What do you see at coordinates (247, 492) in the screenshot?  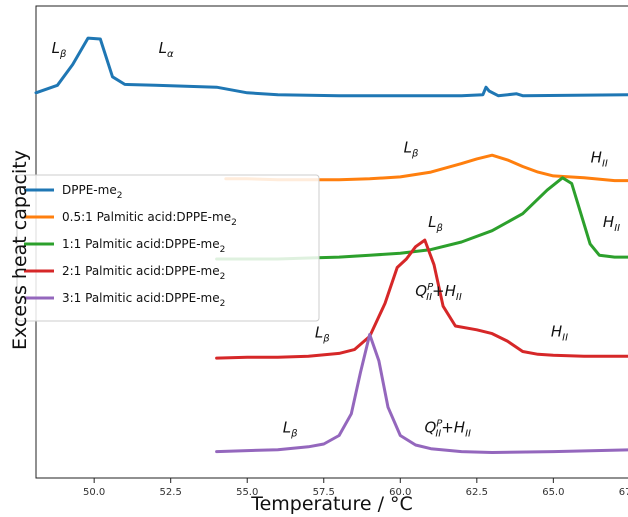 I see `x-tick-label: 55.0` at bounding box center [247, 492].